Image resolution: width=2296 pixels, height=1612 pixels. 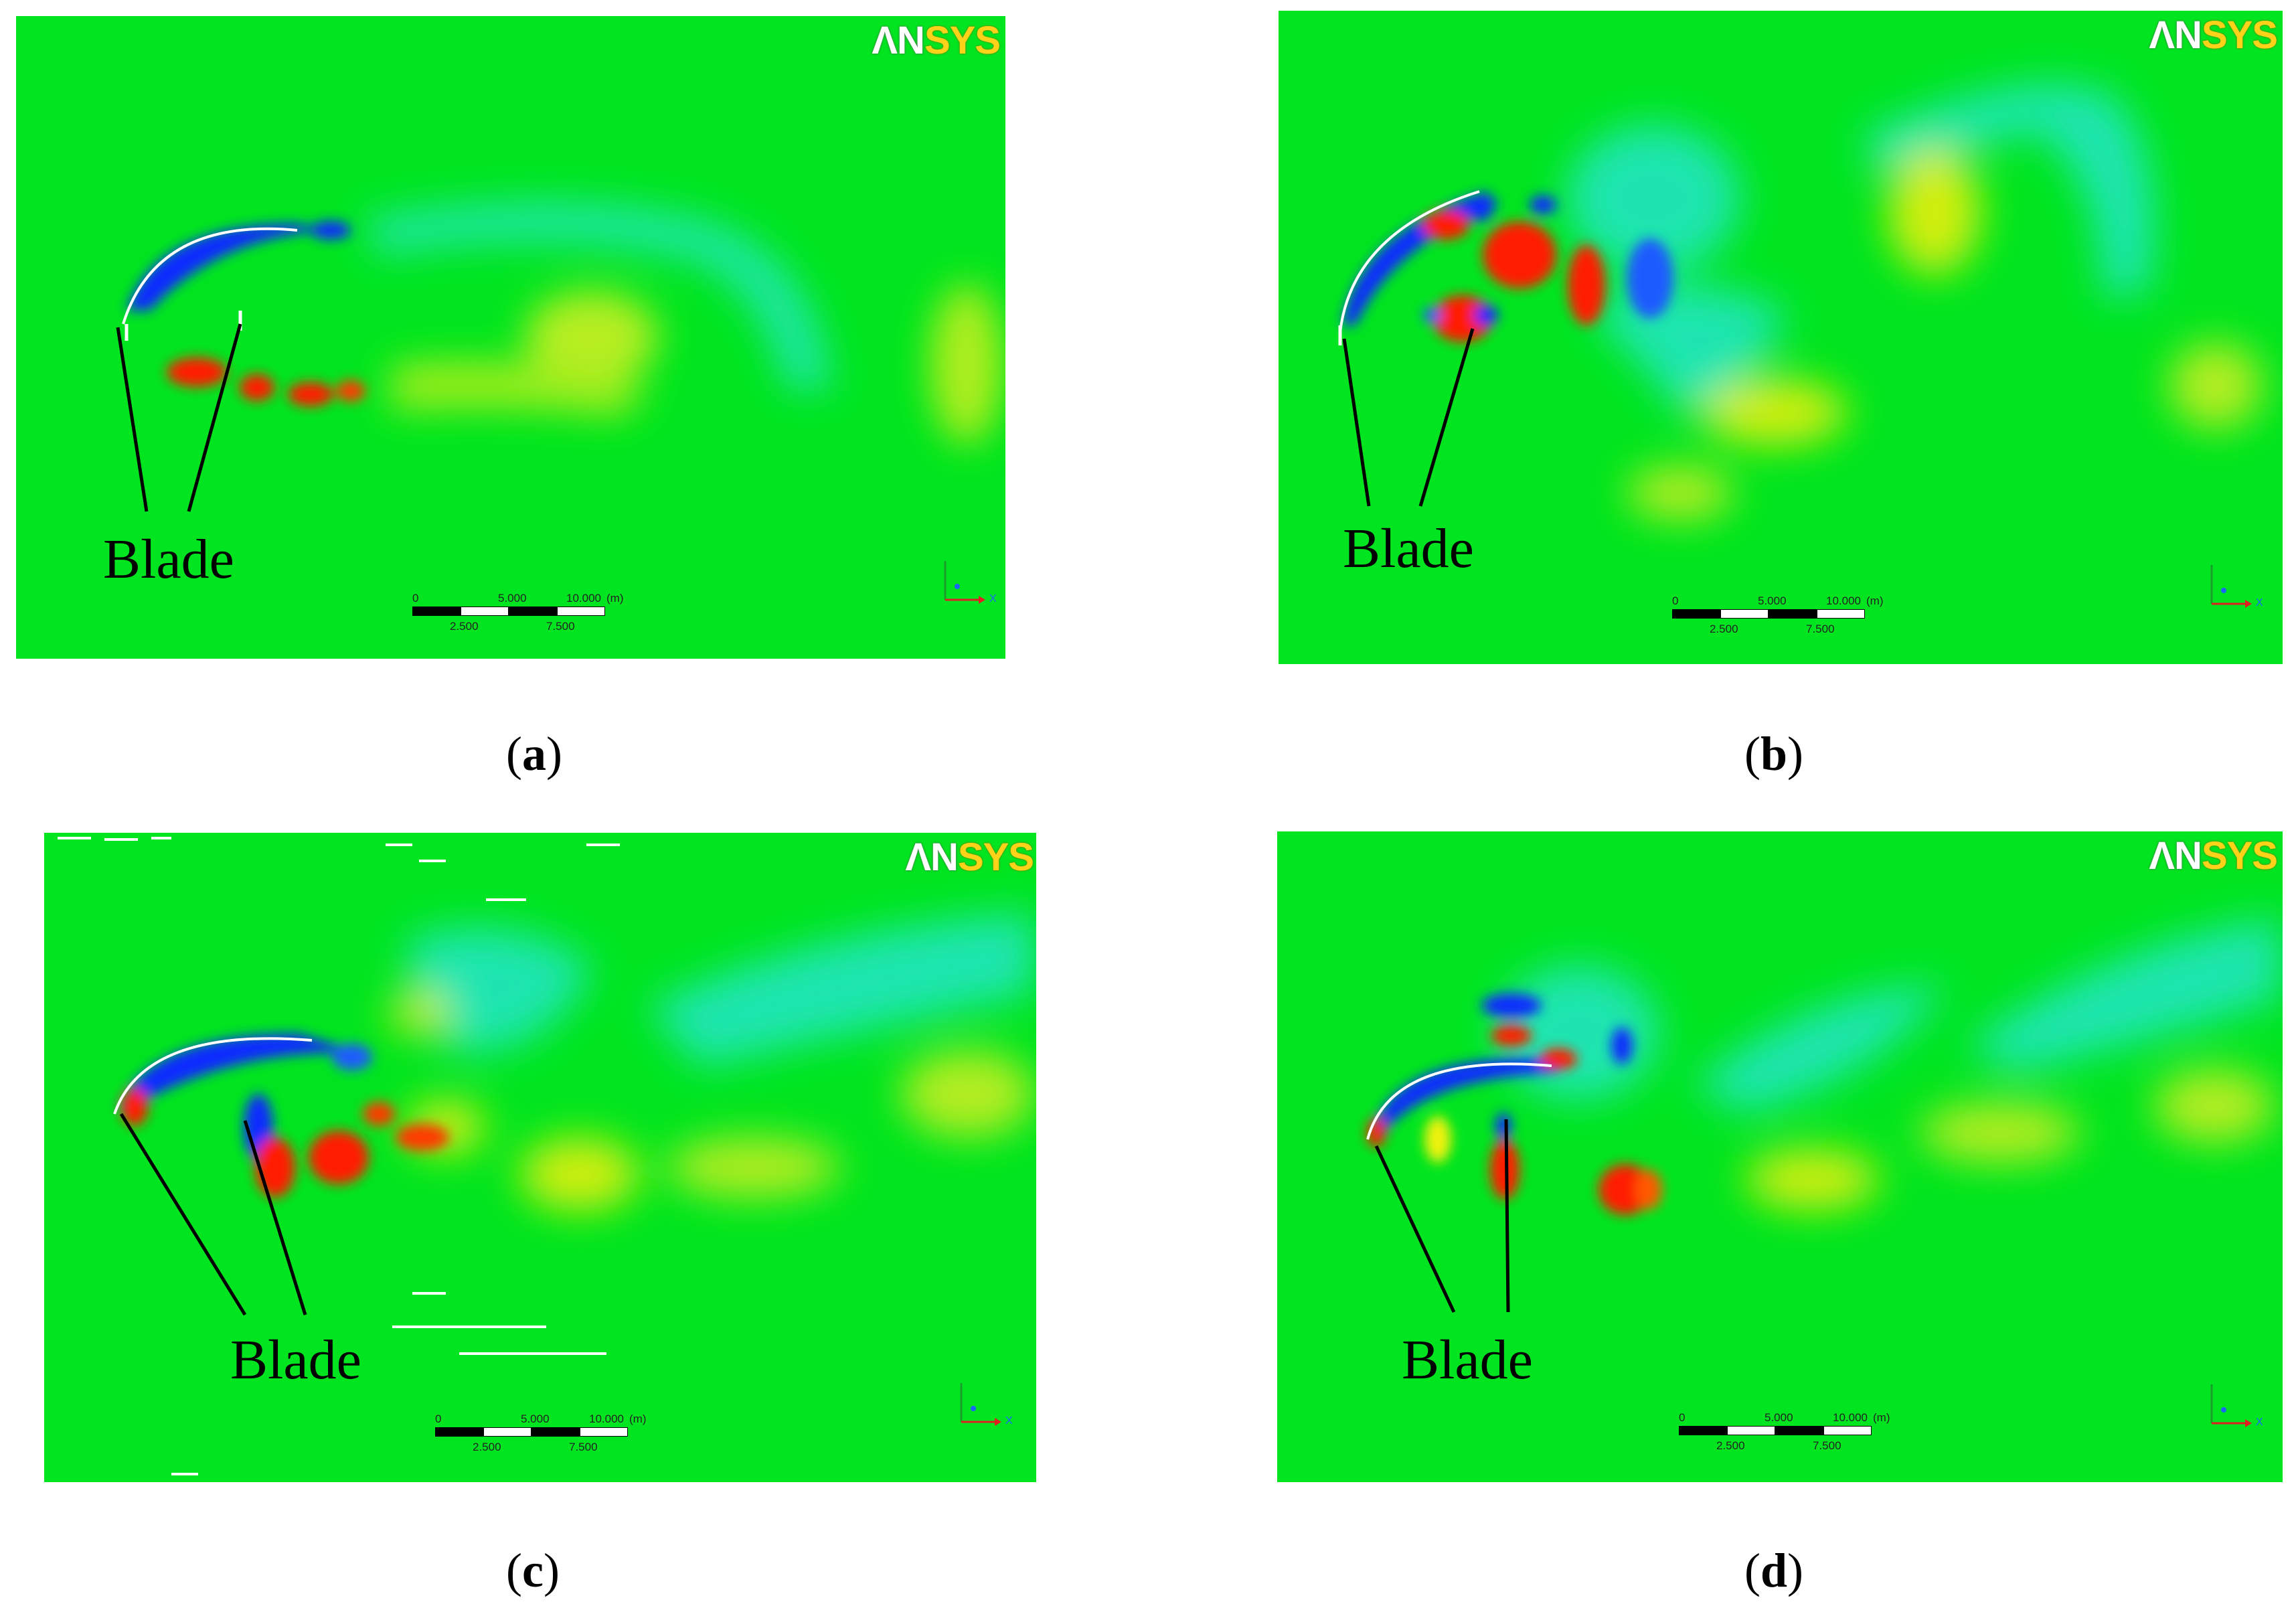 What do you see at coordinates (1774, 754) in the screenshot?
I see `caption-b: (b)` at bounding box center [1774, 754].